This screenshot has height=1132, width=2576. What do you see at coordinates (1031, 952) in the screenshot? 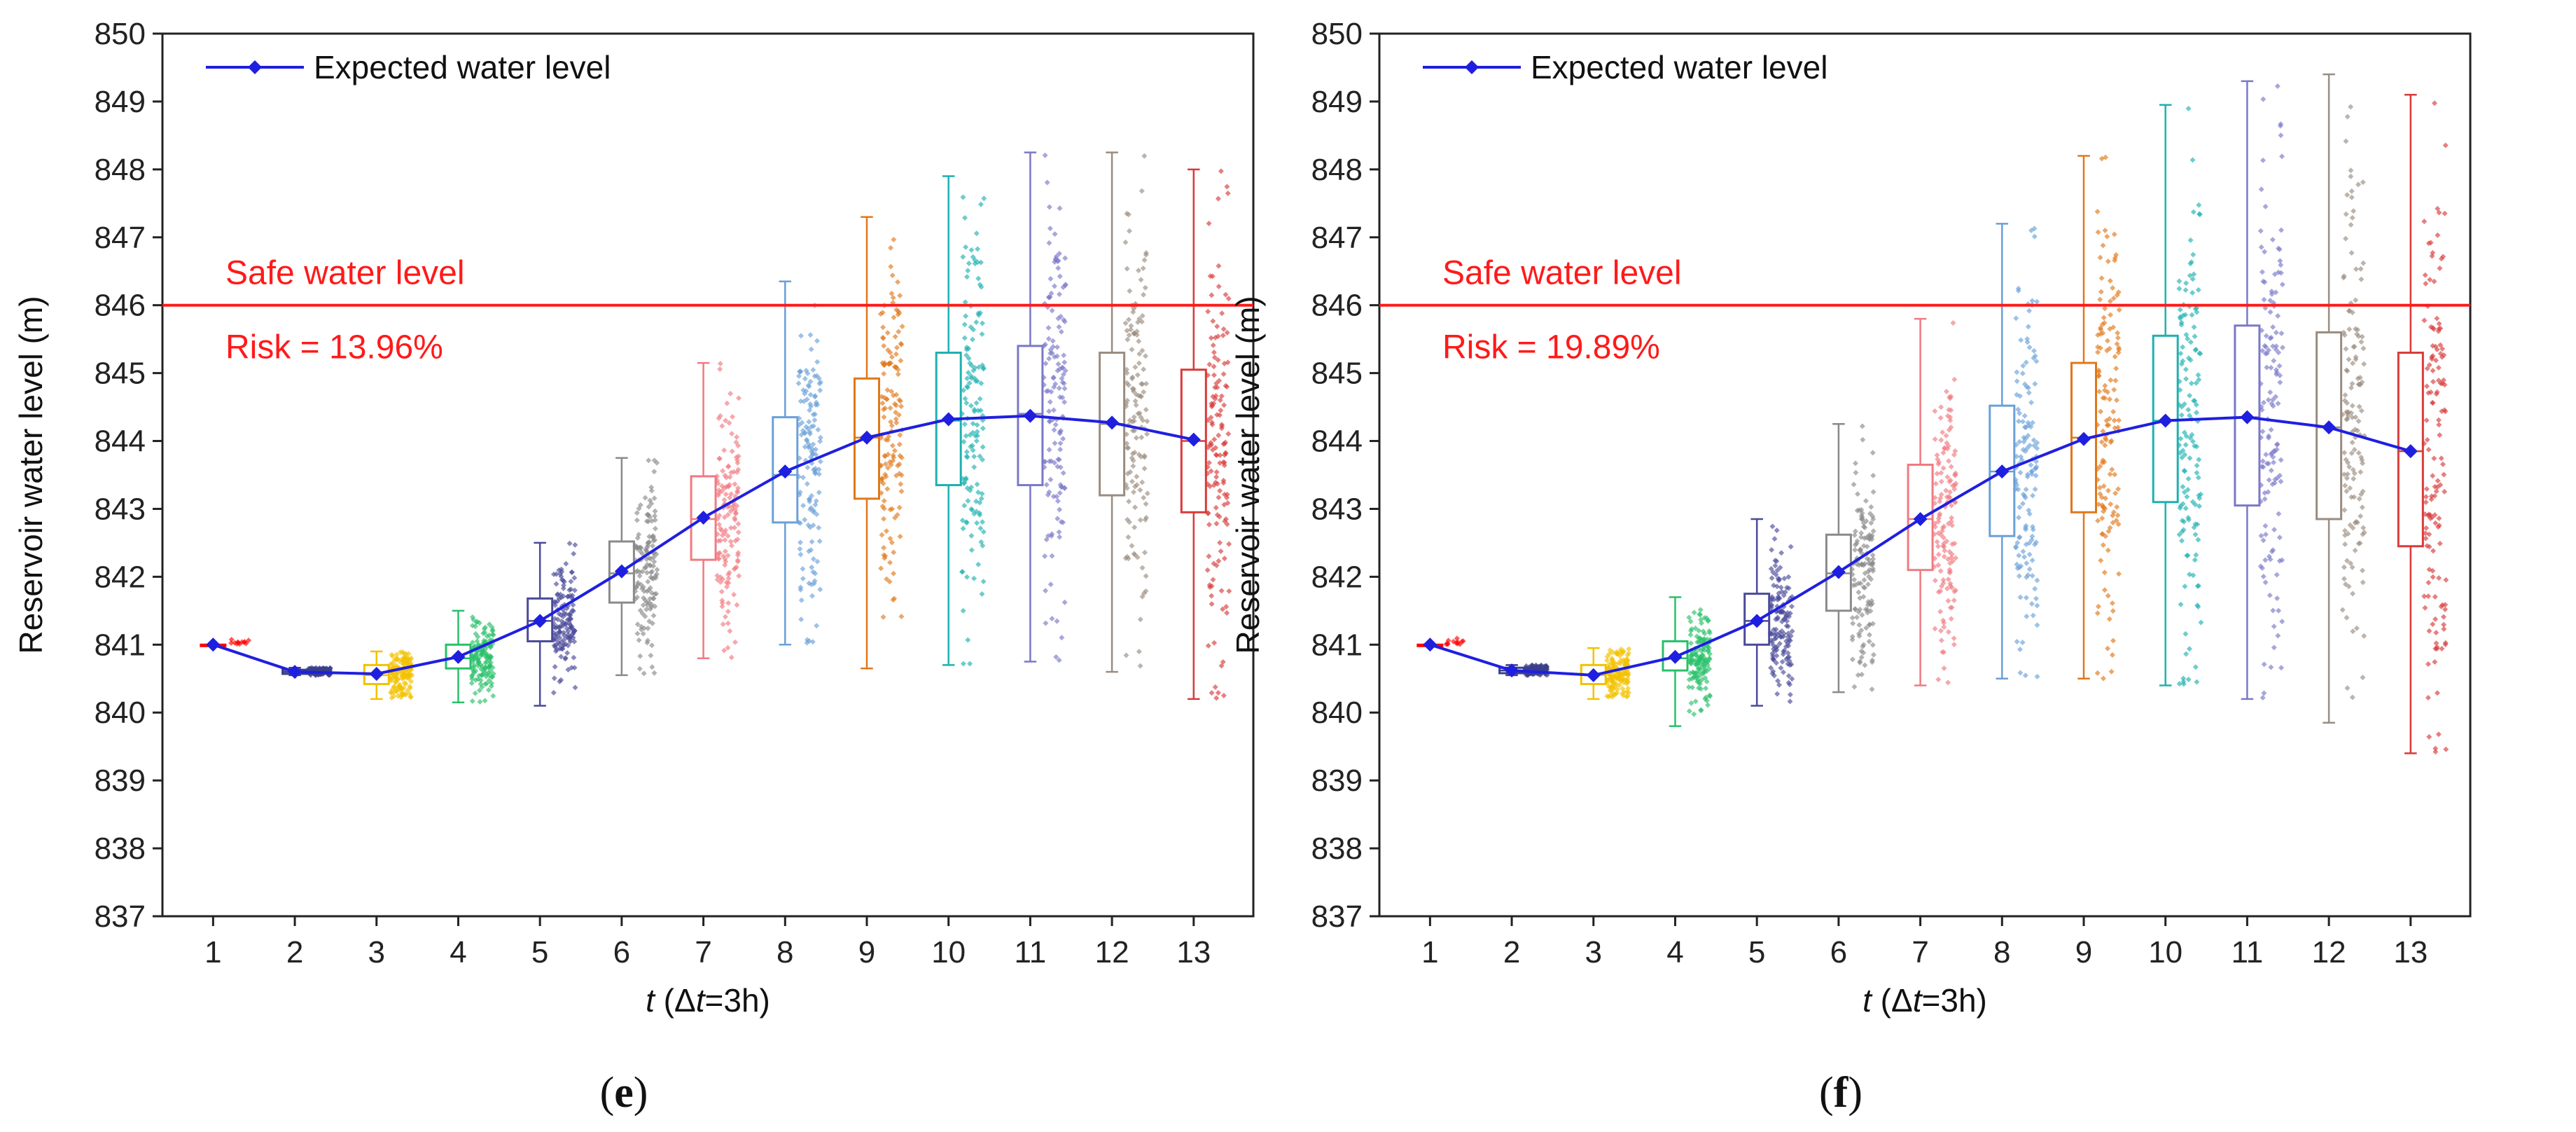
I see `x-tick-label: 11` at bounding box center [1031, 952].